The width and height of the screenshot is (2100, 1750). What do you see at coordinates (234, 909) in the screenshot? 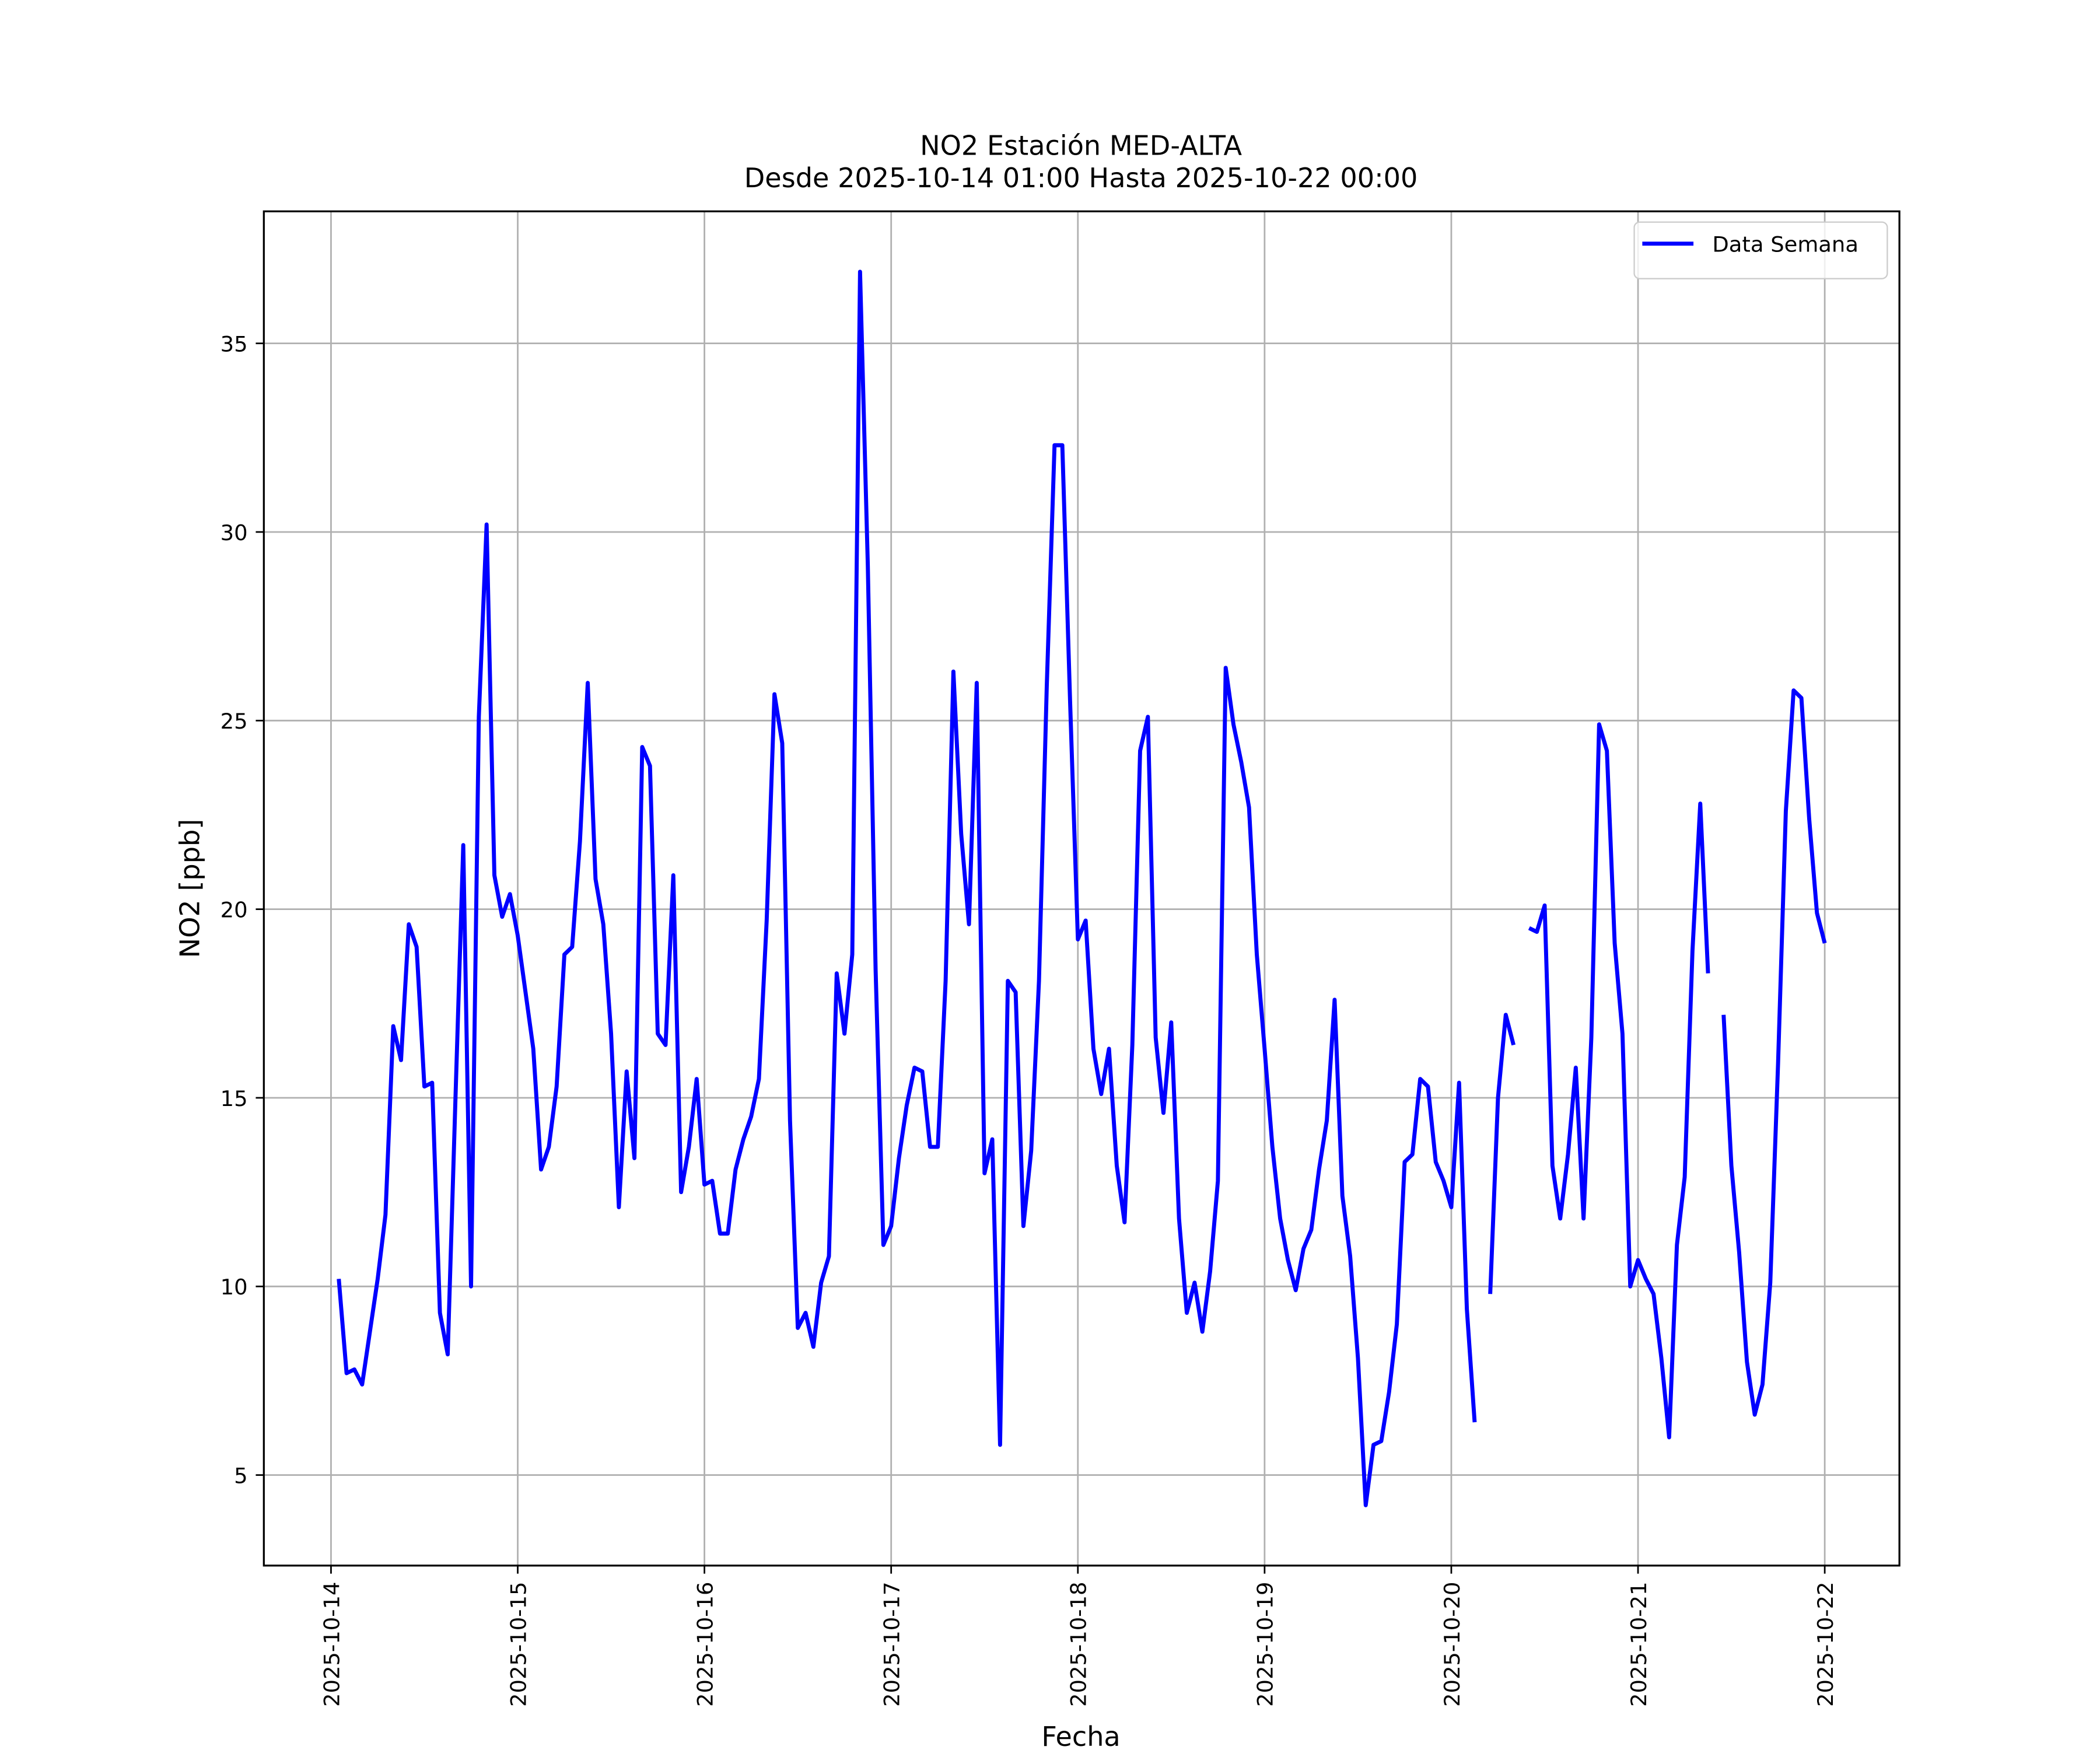
I see `y-tick-label: 20` at bounding box center [234, 909].